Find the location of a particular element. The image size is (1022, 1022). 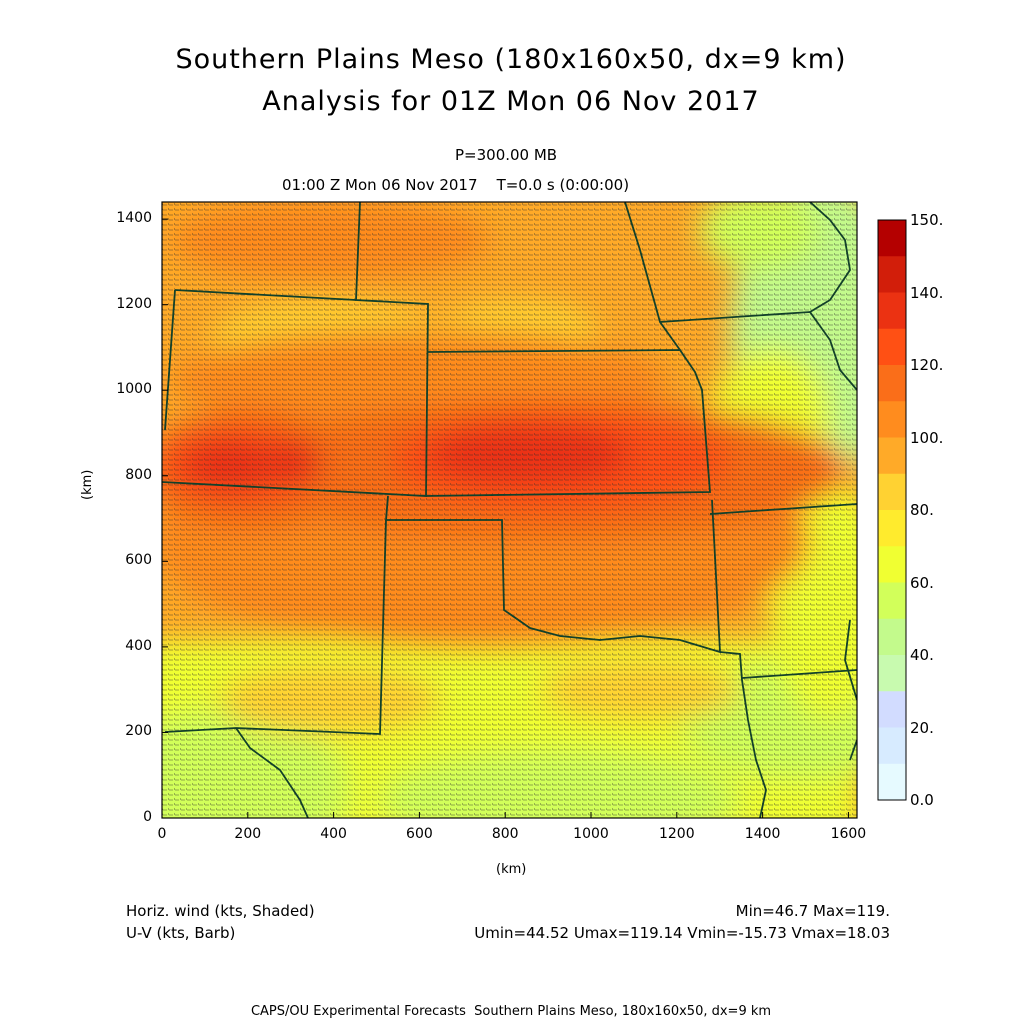

x-tick-label: 1400 is located at coordinates (762, 834).